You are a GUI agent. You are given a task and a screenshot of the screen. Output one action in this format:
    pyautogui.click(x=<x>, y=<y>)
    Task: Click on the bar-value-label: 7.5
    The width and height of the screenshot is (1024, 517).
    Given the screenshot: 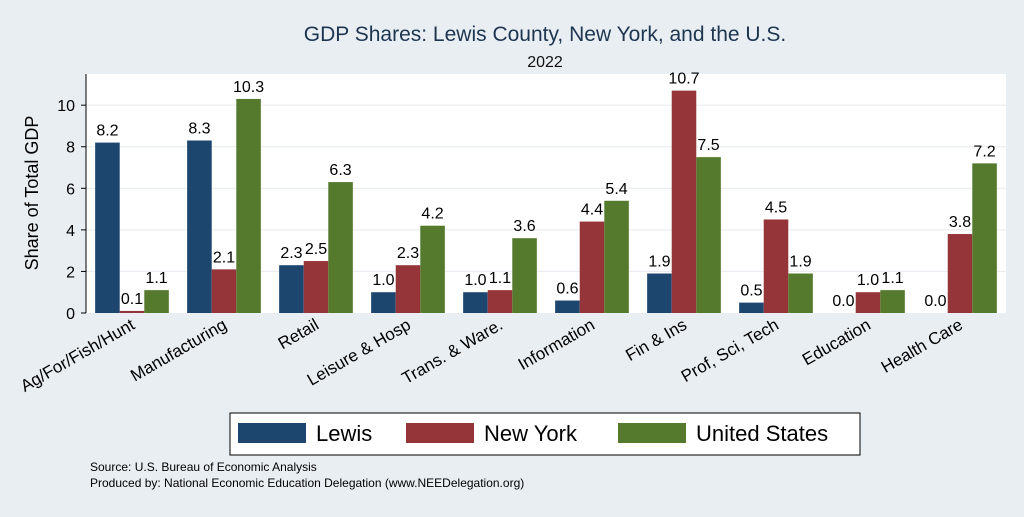 What is the action you would take?
    pyautogui.click(x=708, y=145)
    